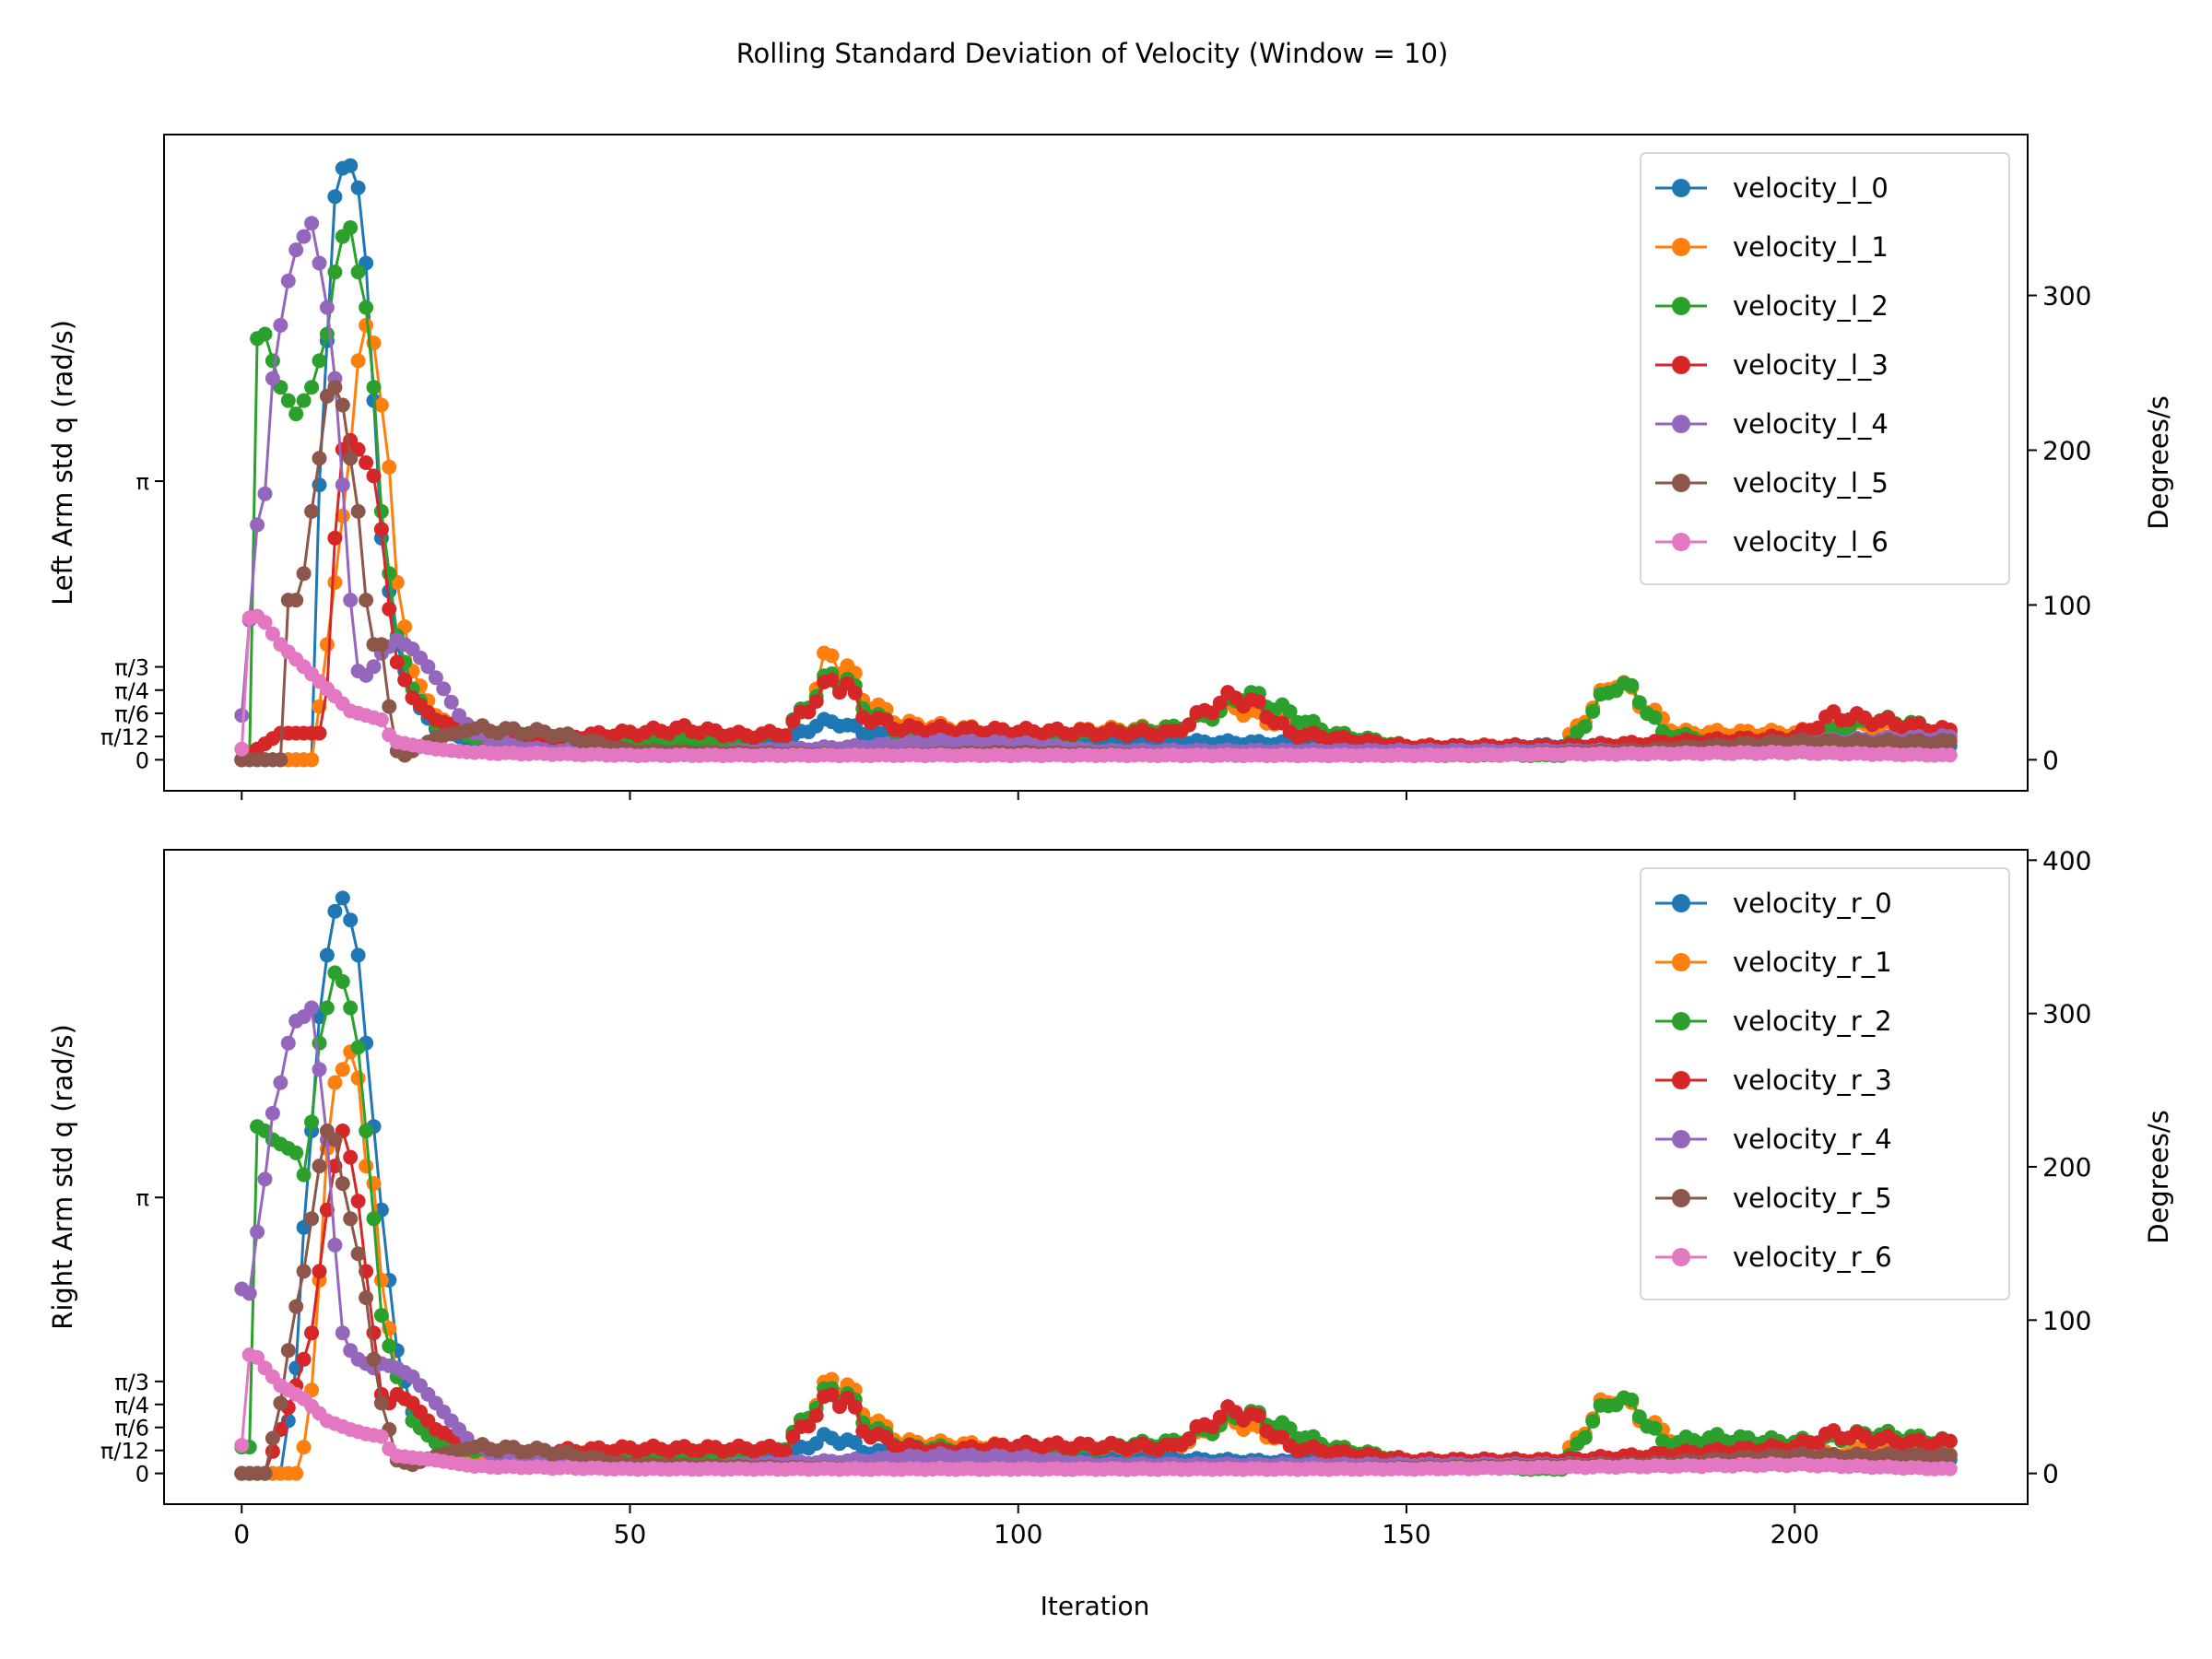 This screenshot has width=2212, height=1659. I want to click on legend-label: velocity_r_6, so click(1812, 1257).